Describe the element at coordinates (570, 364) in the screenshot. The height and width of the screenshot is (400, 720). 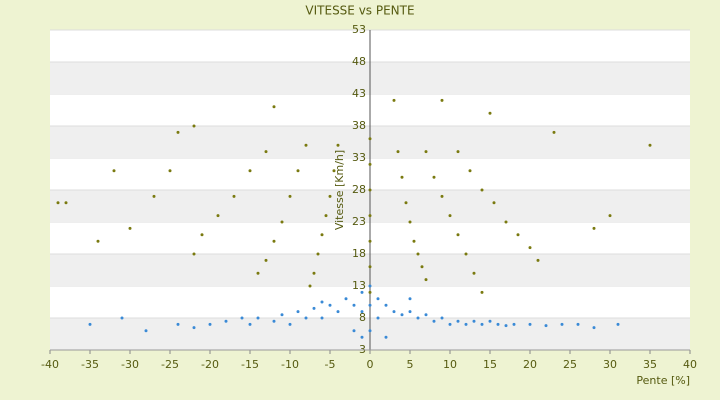
I see `x-tick-label: 25` at that location.